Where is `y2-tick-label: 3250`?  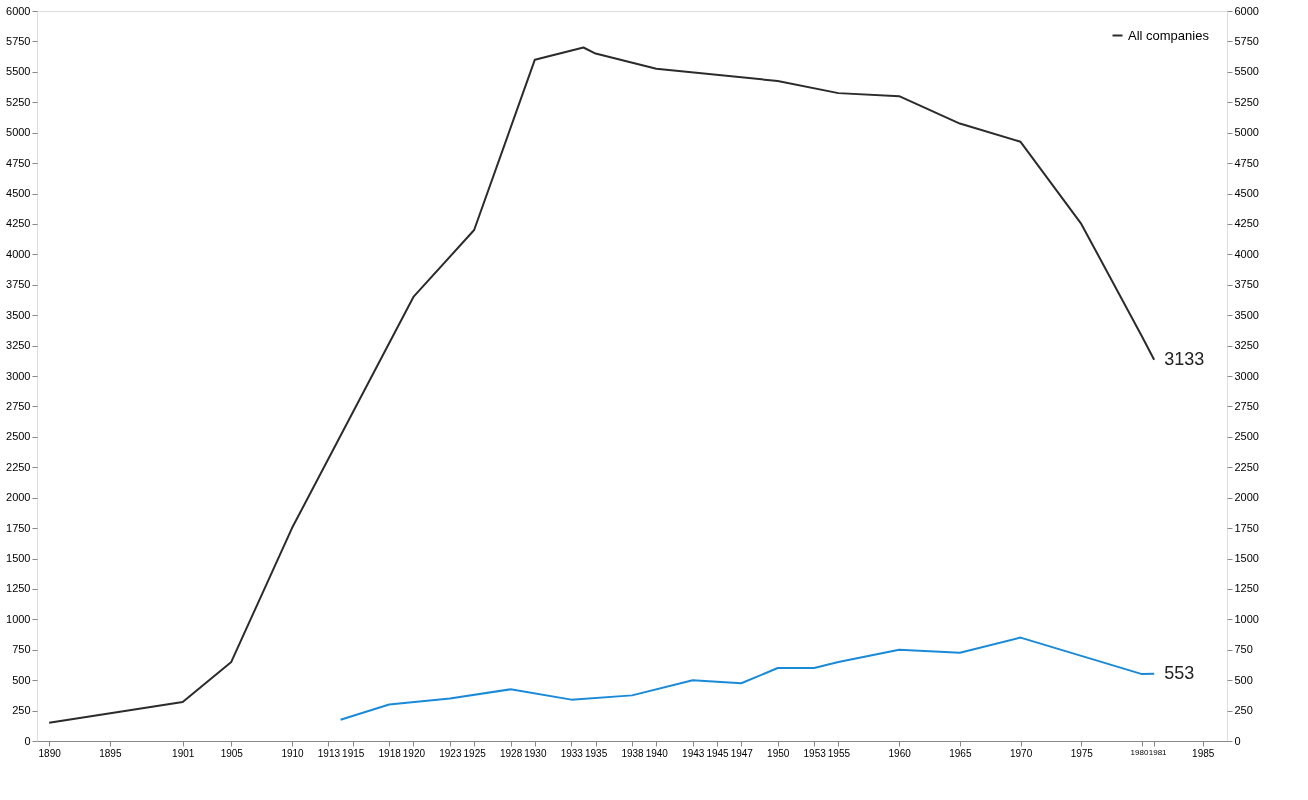 y2-tick-label: 3250 is located at coordinates (1246, 345).